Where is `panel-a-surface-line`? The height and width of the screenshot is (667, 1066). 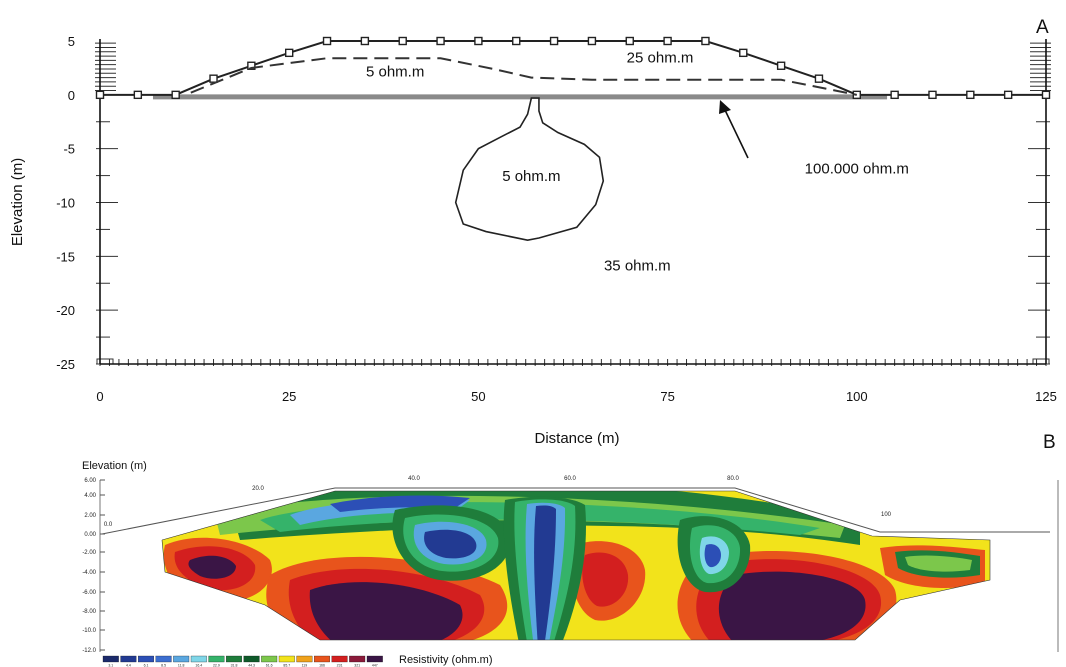 panel-a-surface-line is located at coordinates (573, 68).